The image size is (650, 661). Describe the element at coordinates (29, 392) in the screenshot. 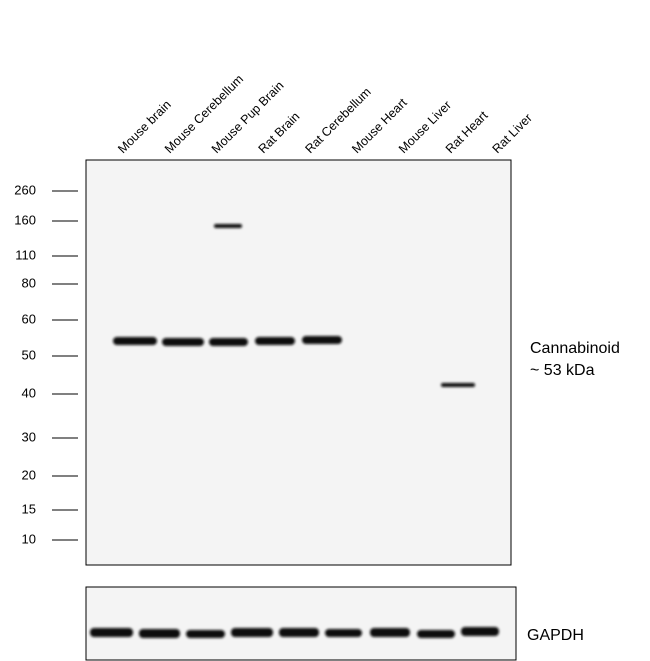

I see `marker-label: 40` at that location.